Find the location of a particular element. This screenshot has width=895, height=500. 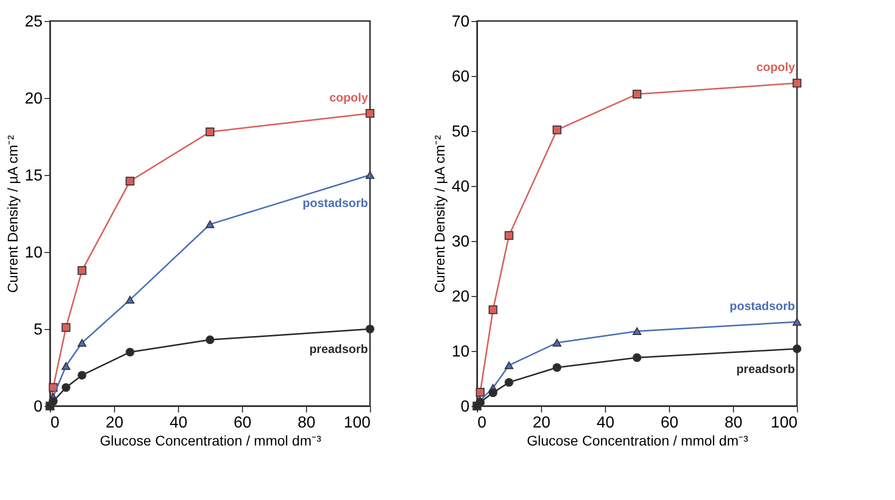

y-tick-label: 50 is located at coordinates (461, 132).